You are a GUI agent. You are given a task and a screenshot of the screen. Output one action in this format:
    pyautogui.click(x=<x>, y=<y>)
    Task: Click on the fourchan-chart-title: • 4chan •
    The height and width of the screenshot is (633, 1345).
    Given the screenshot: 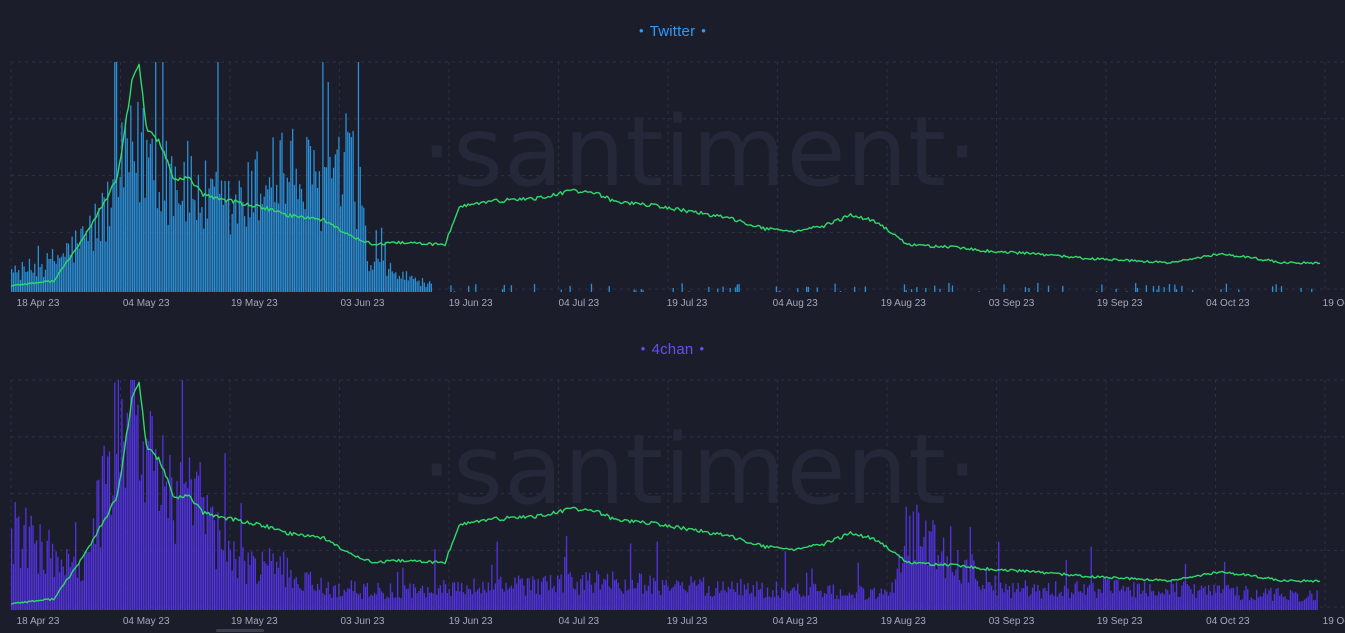 What is the action you would take?
    pyautogui.click(x=672, y=349)
    